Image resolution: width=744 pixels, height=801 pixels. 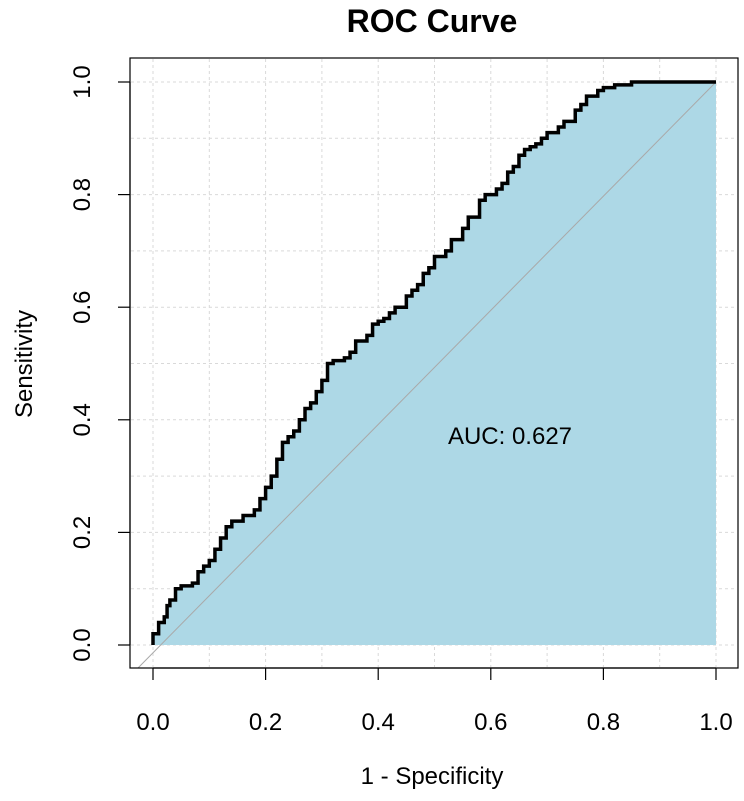 What do you see at coordinates (432, 776) in the screenshot?
I see `x-axis-label: 1 - Specificity` at bounding box center [432, 776].